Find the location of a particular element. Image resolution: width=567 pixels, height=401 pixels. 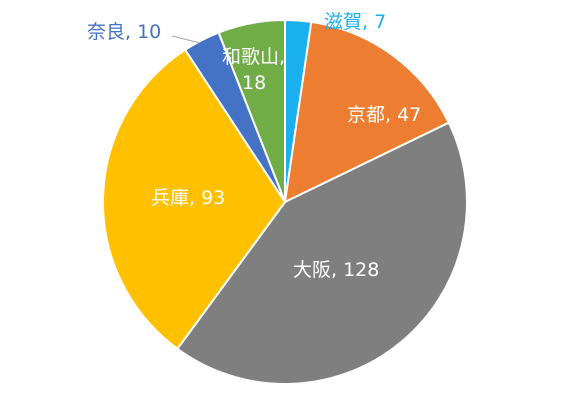

data-label-kyoto: 京都, 47 is located at coordinates (384, 115).